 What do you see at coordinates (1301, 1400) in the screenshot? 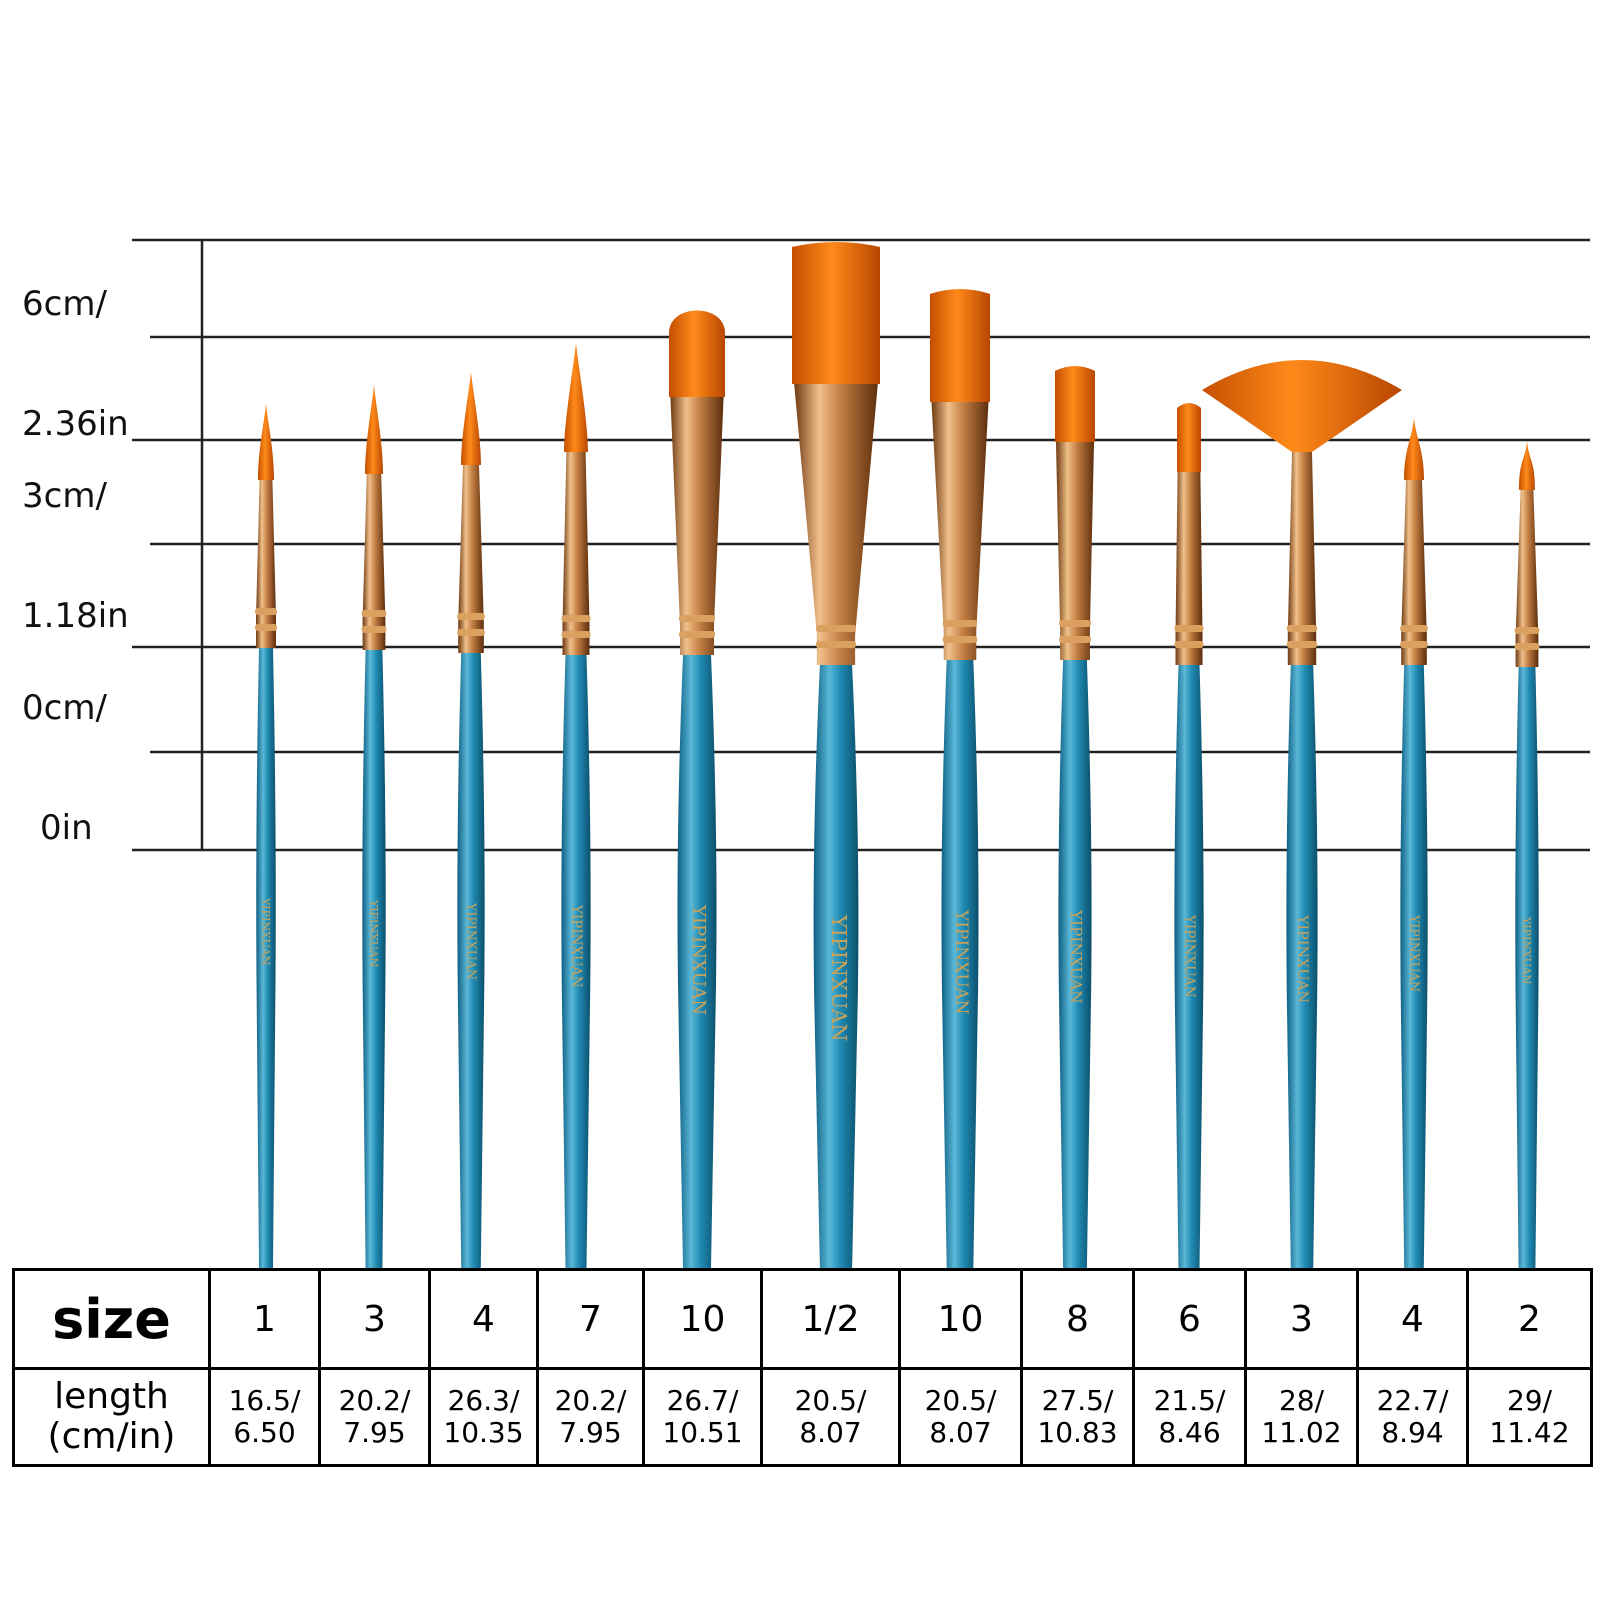
I see `length-cm: 28/` at bounding box center [1301, 1400].